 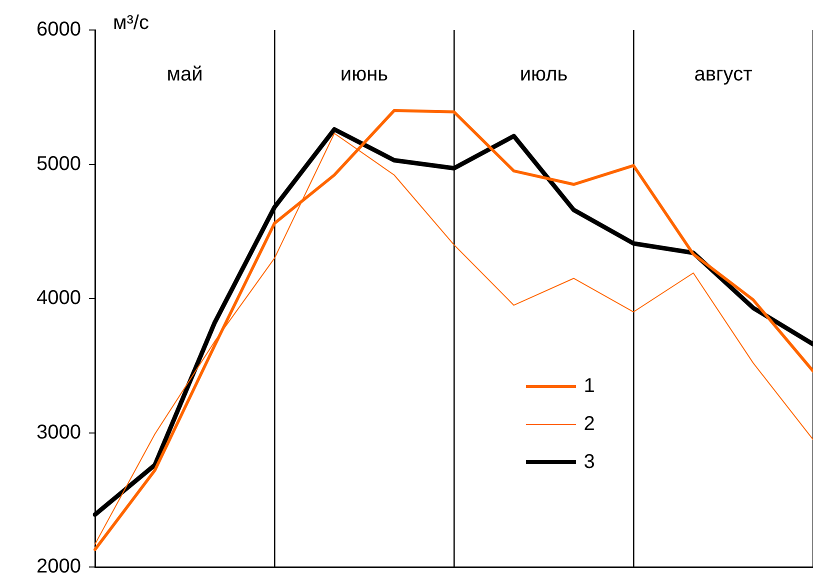 What do you see at coordinates (131, 23) in the screenshot?
I see `y-axis-title: м³/с` at bounding box center [131, 23].